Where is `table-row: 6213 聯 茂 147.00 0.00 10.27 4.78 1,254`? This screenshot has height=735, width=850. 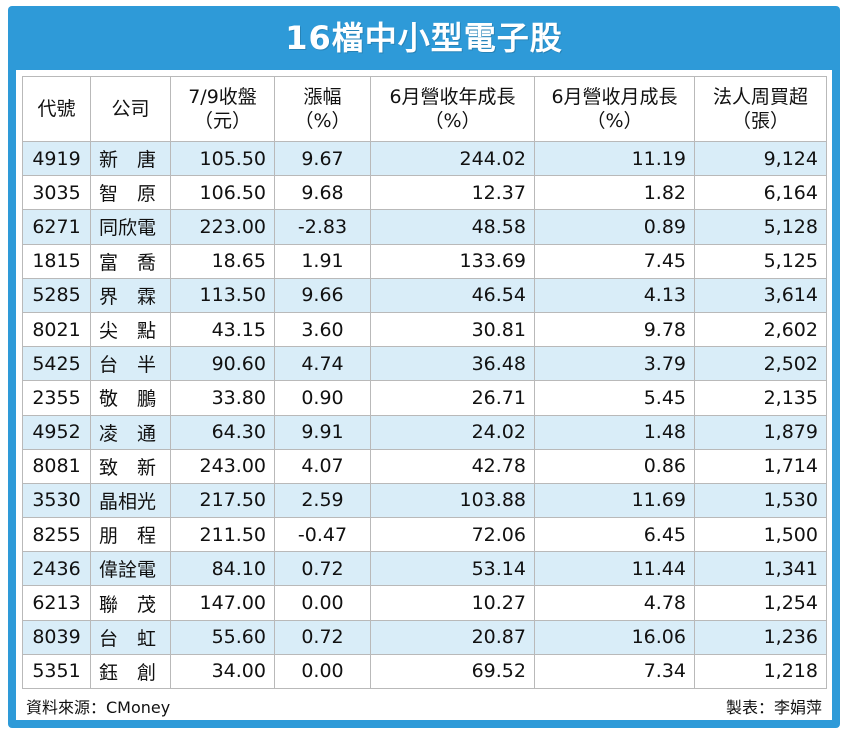 table-row: 6213 聯 茂 147.00 0.00 10.27 4.78 1,254 is located at coordinates (424, 603).